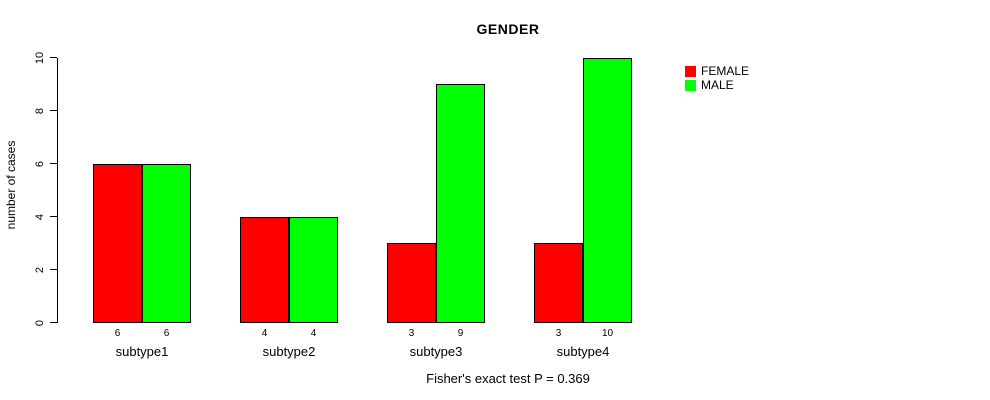  What do you see at coordinates (40, 322) in the screenshot?
I see `y-axis-tick-label: 0` at bounding box center [40, 322].